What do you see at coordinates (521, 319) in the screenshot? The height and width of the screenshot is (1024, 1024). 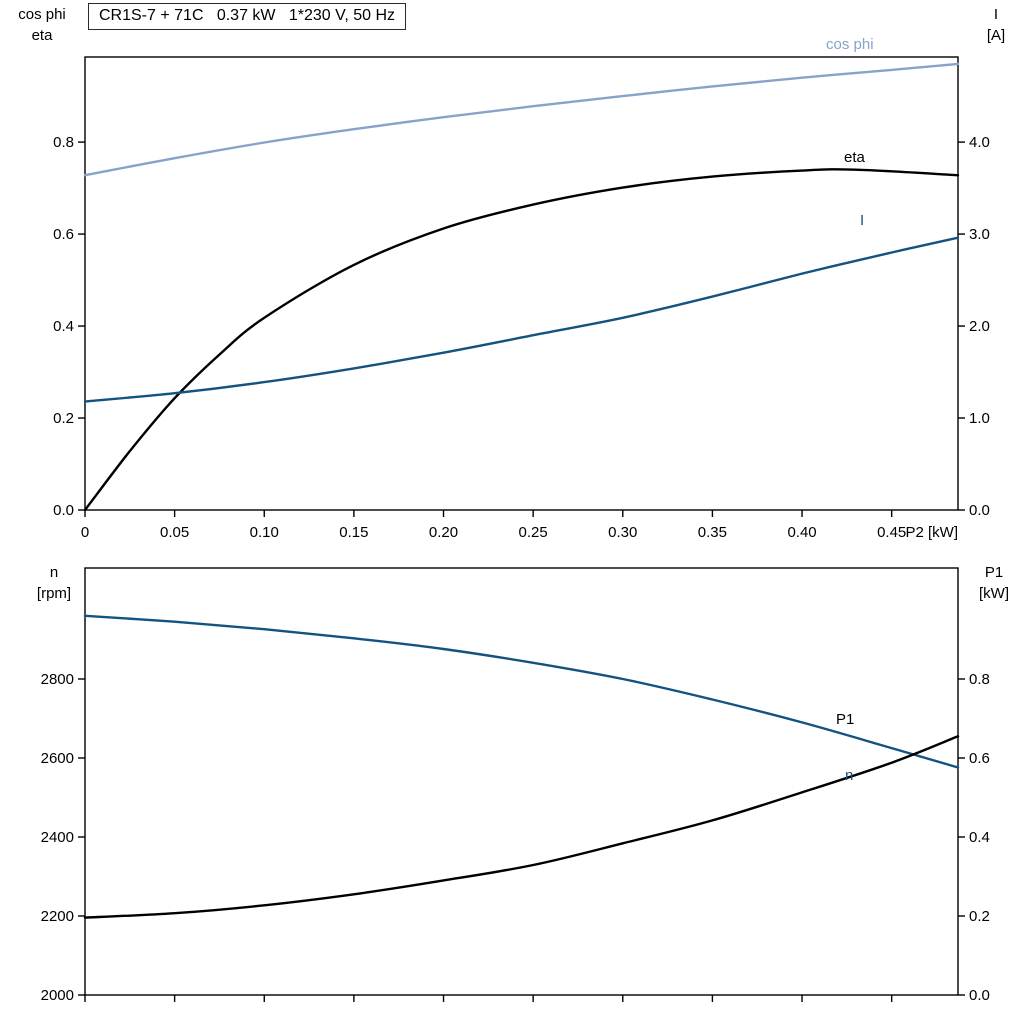 I see `curve-i` at bounding box center [521, 319].